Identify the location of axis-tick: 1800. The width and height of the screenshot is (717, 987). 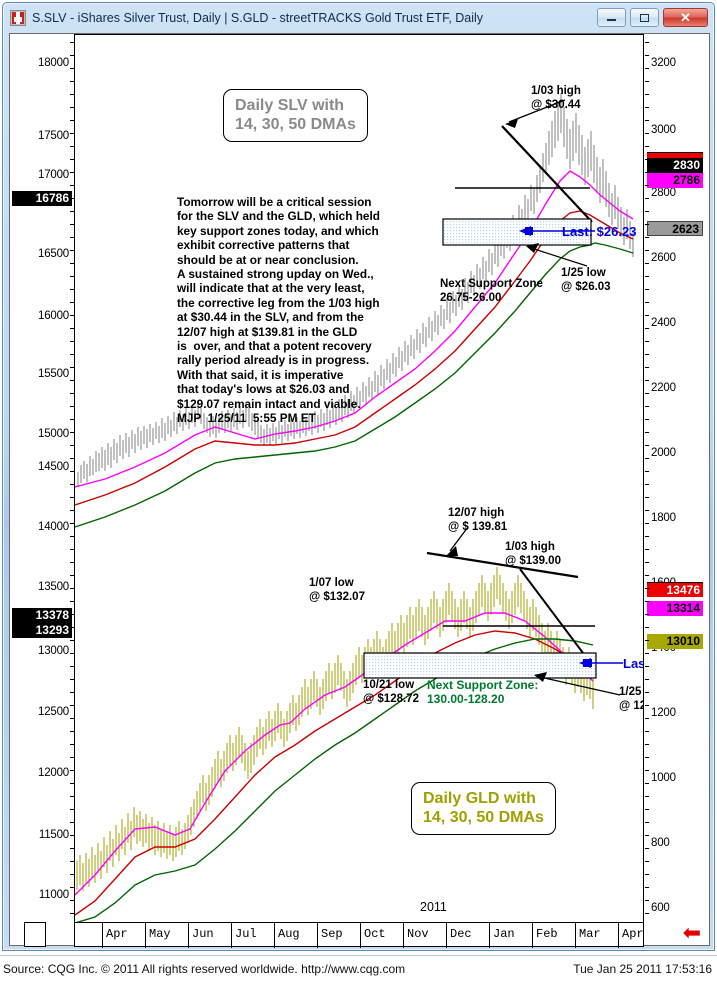
(663, 518).